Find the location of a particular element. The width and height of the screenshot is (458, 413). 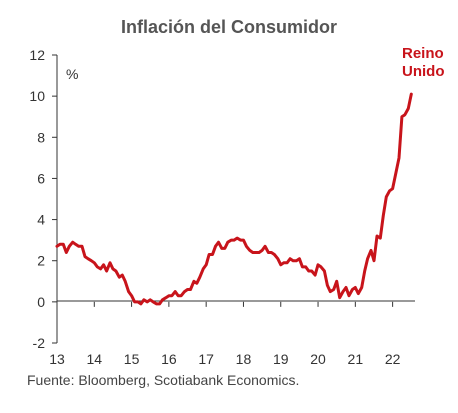

y-tick-label: 8 is located at coordinates (41, 137).